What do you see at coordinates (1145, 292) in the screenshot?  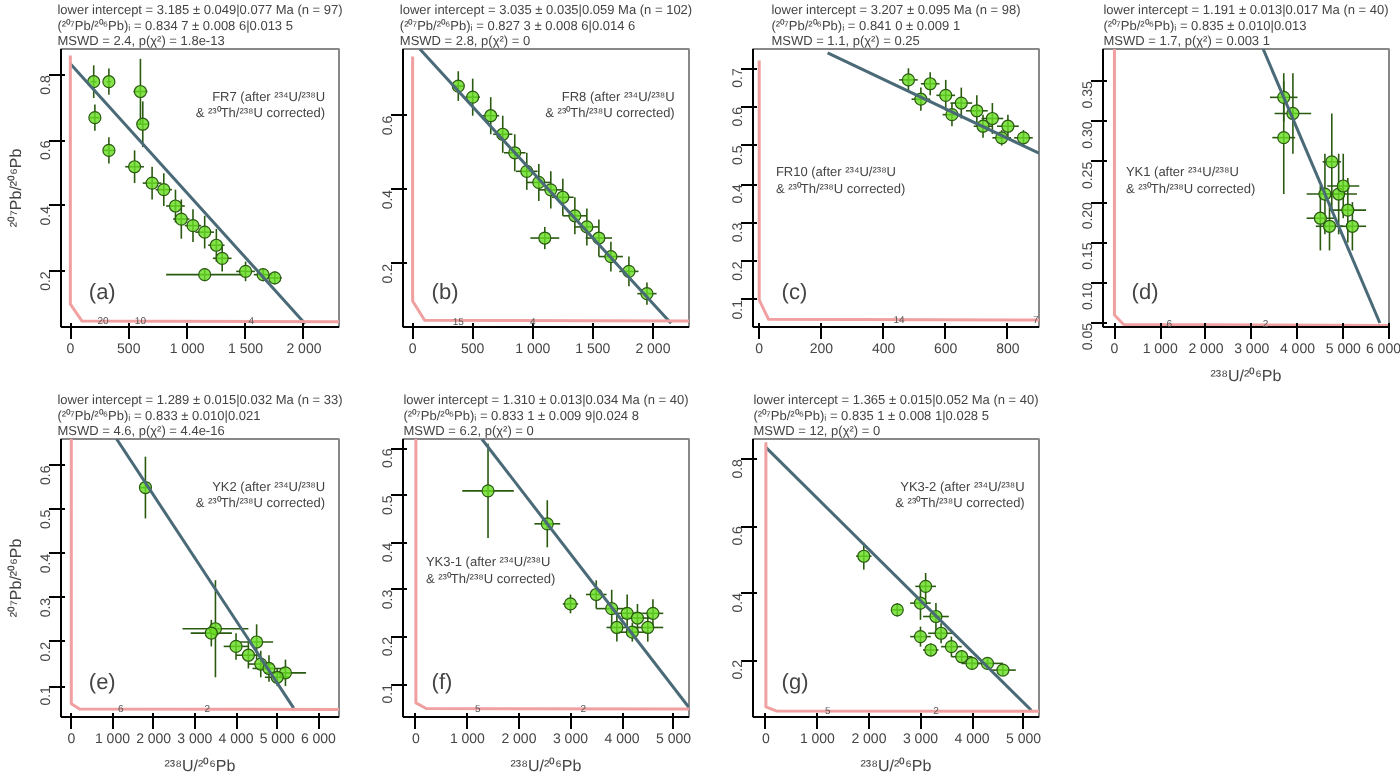 I see `annotation: (d)` at bounding box center [1145, 292].